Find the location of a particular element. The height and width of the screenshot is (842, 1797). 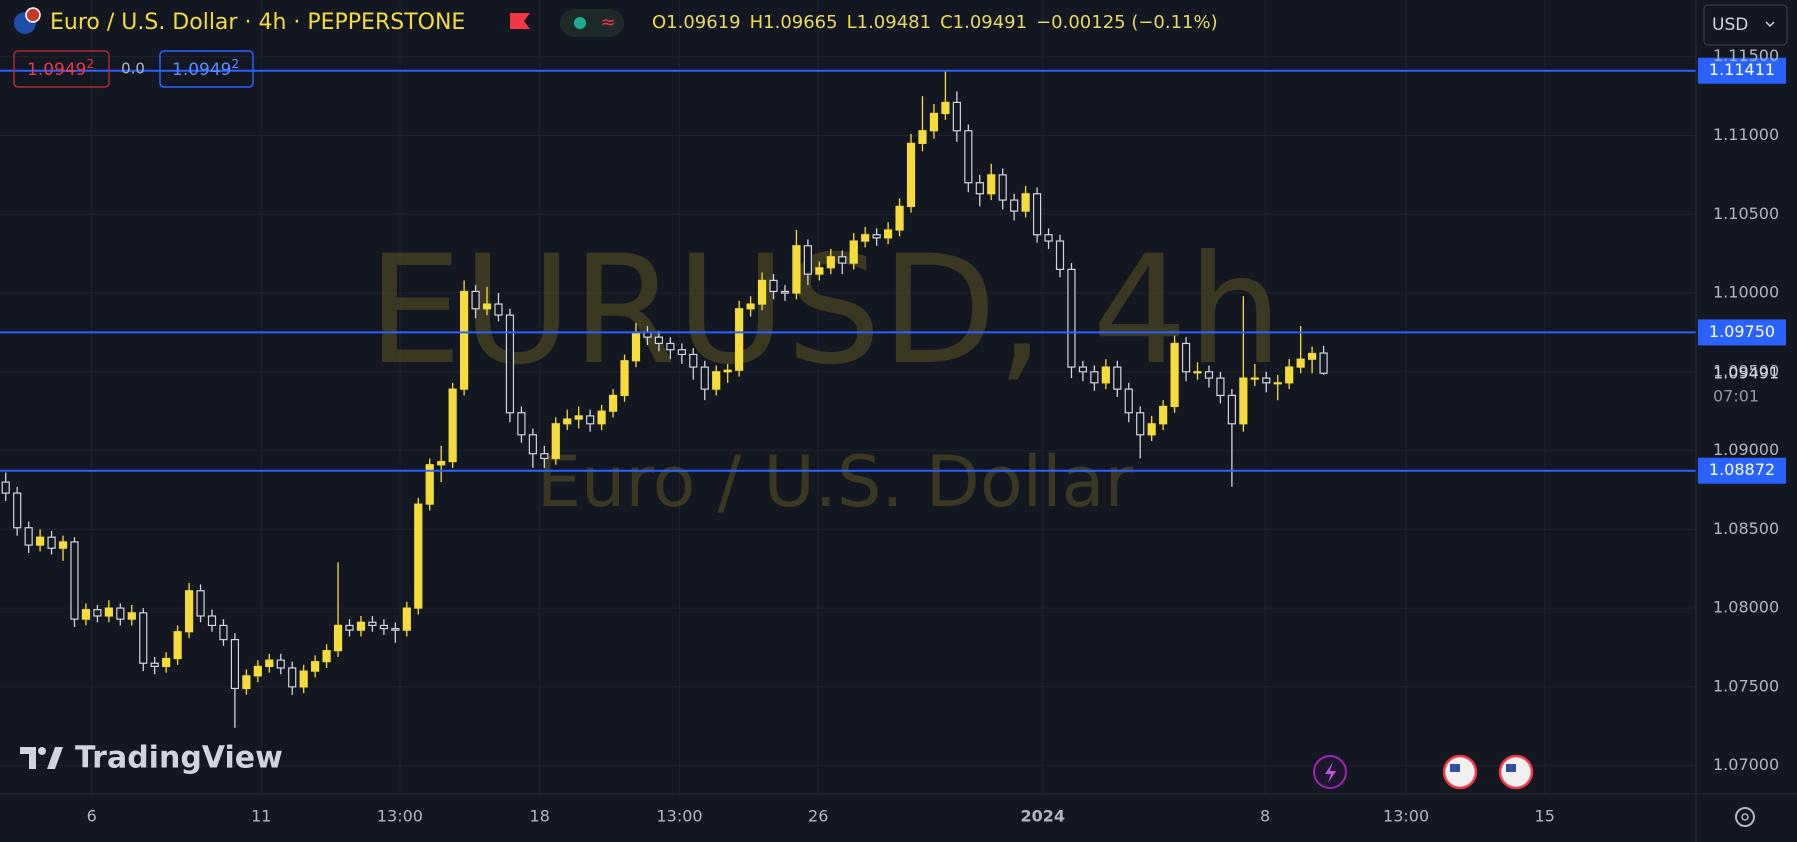

y-tick-label: 1.07000 is located at coordinates (1746, 764).